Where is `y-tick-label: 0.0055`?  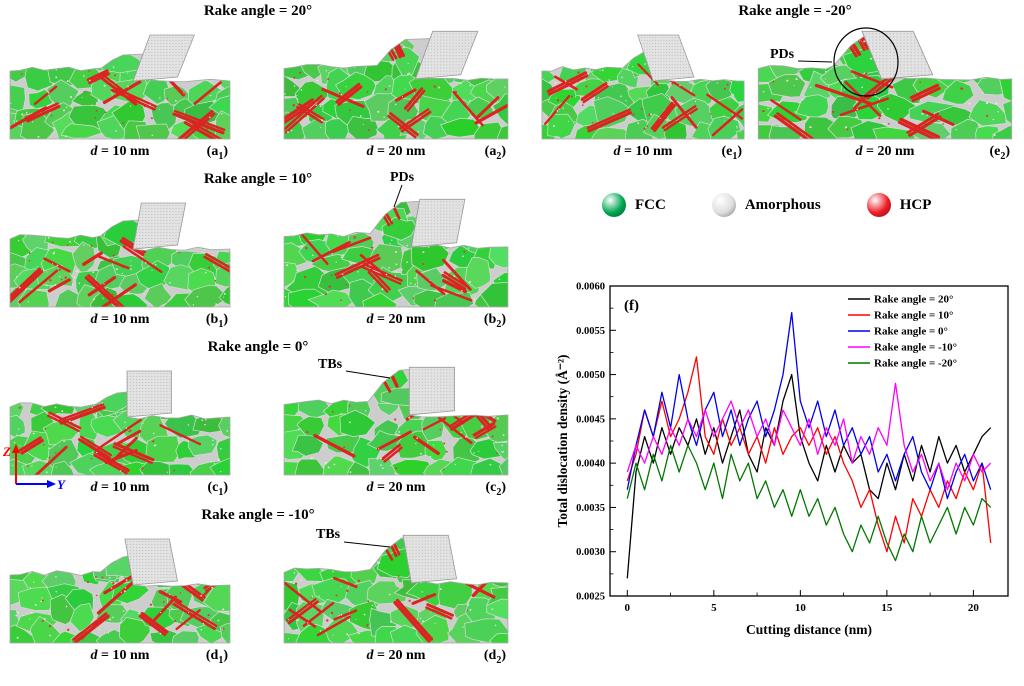
y-tick-label: 0.0055 is located at coordinates (590, 331).